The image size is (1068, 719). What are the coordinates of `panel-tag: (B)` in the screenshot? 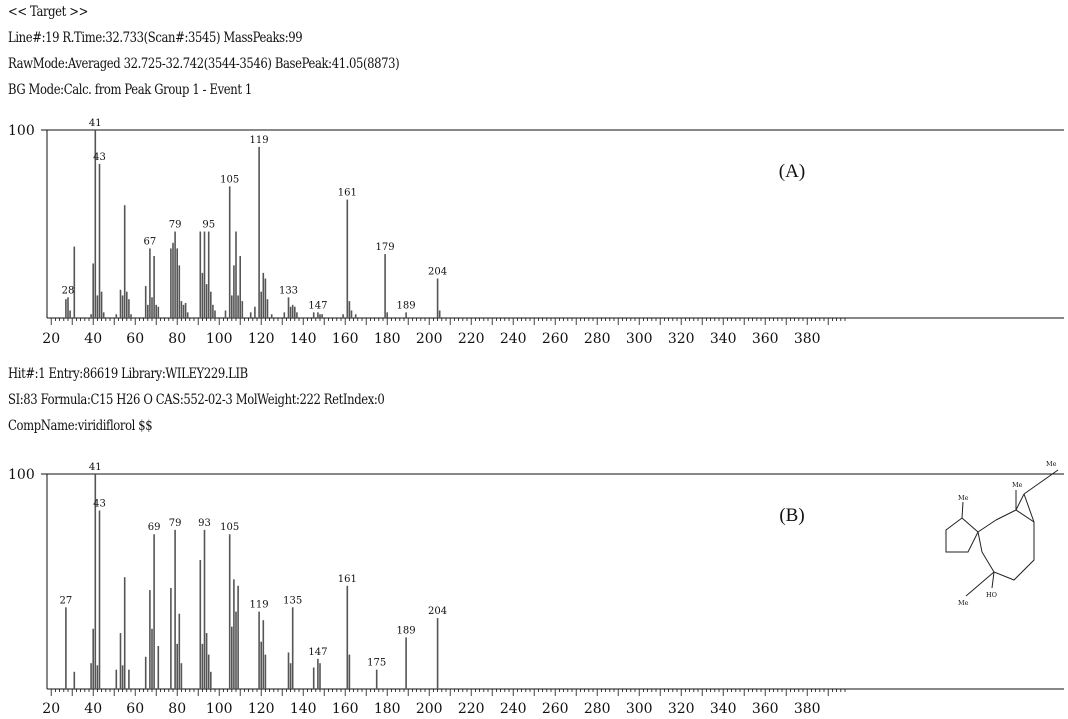 It's located at (791, 515).